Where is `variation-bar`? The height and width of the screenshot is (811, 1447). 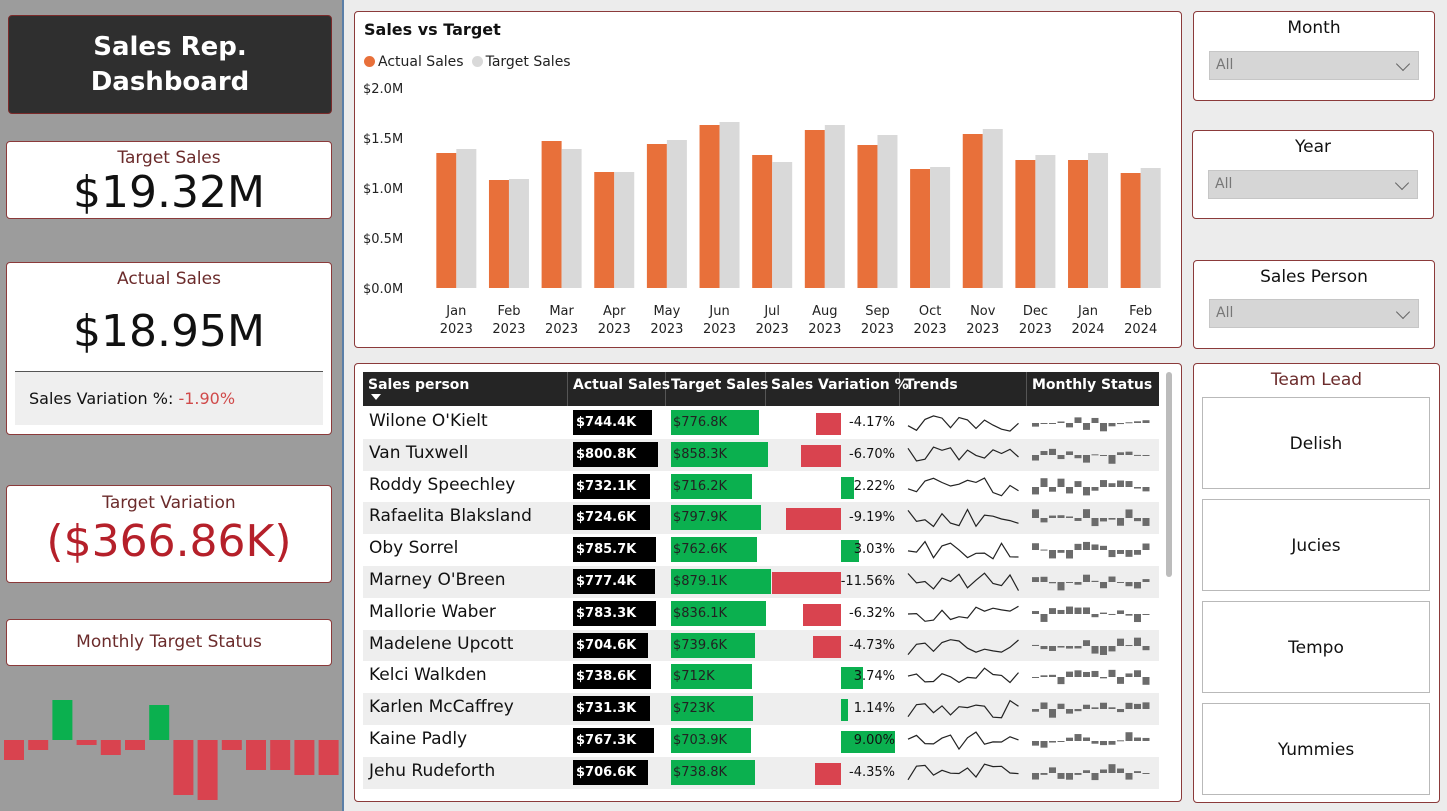 variation-bar is located at coordinates (868, 742).